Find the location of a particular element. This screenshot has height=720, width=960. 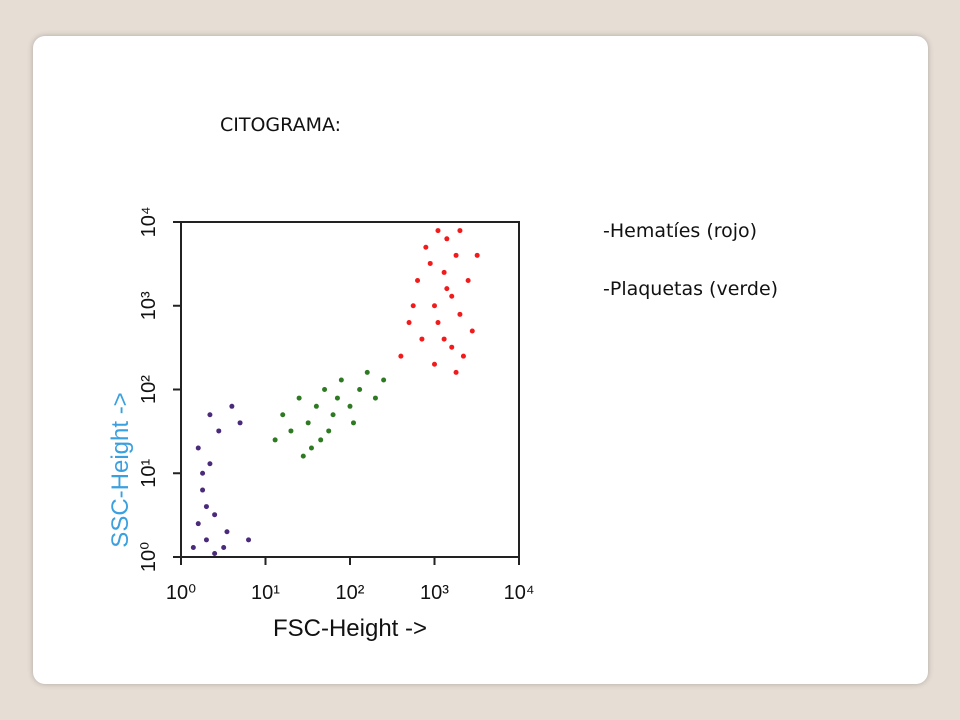

x-tick-label: 10³ is located at coordinates (434, 593).